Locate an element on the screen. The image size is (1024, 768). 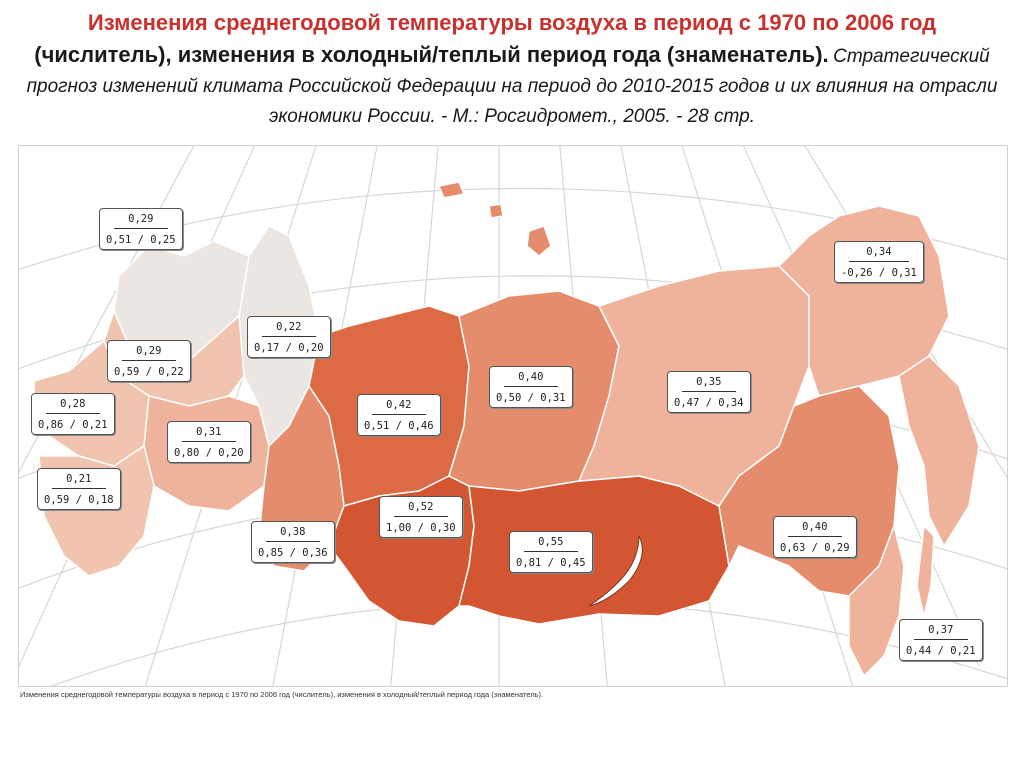
lake-baikal is located at coordinates (615, 571).